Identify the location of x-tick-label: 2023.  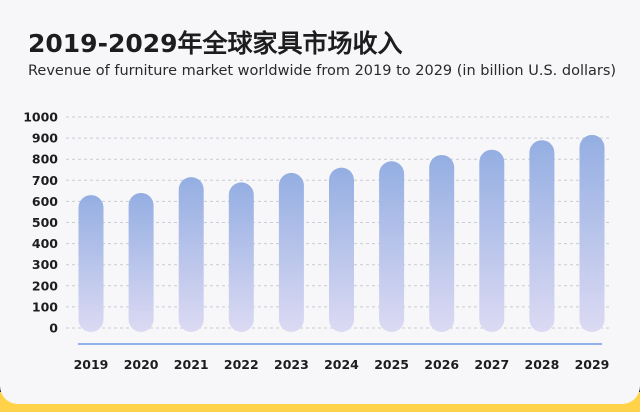
(291, 364).